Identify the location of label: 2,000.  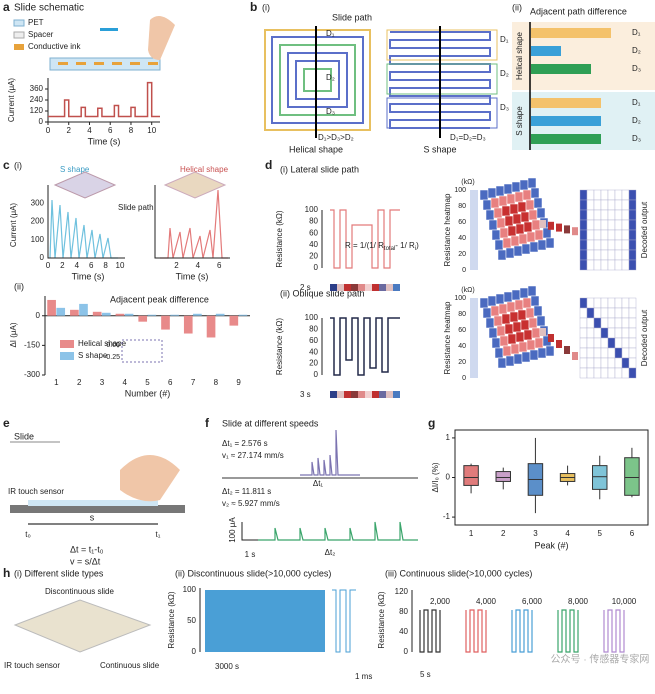
(440, 601).